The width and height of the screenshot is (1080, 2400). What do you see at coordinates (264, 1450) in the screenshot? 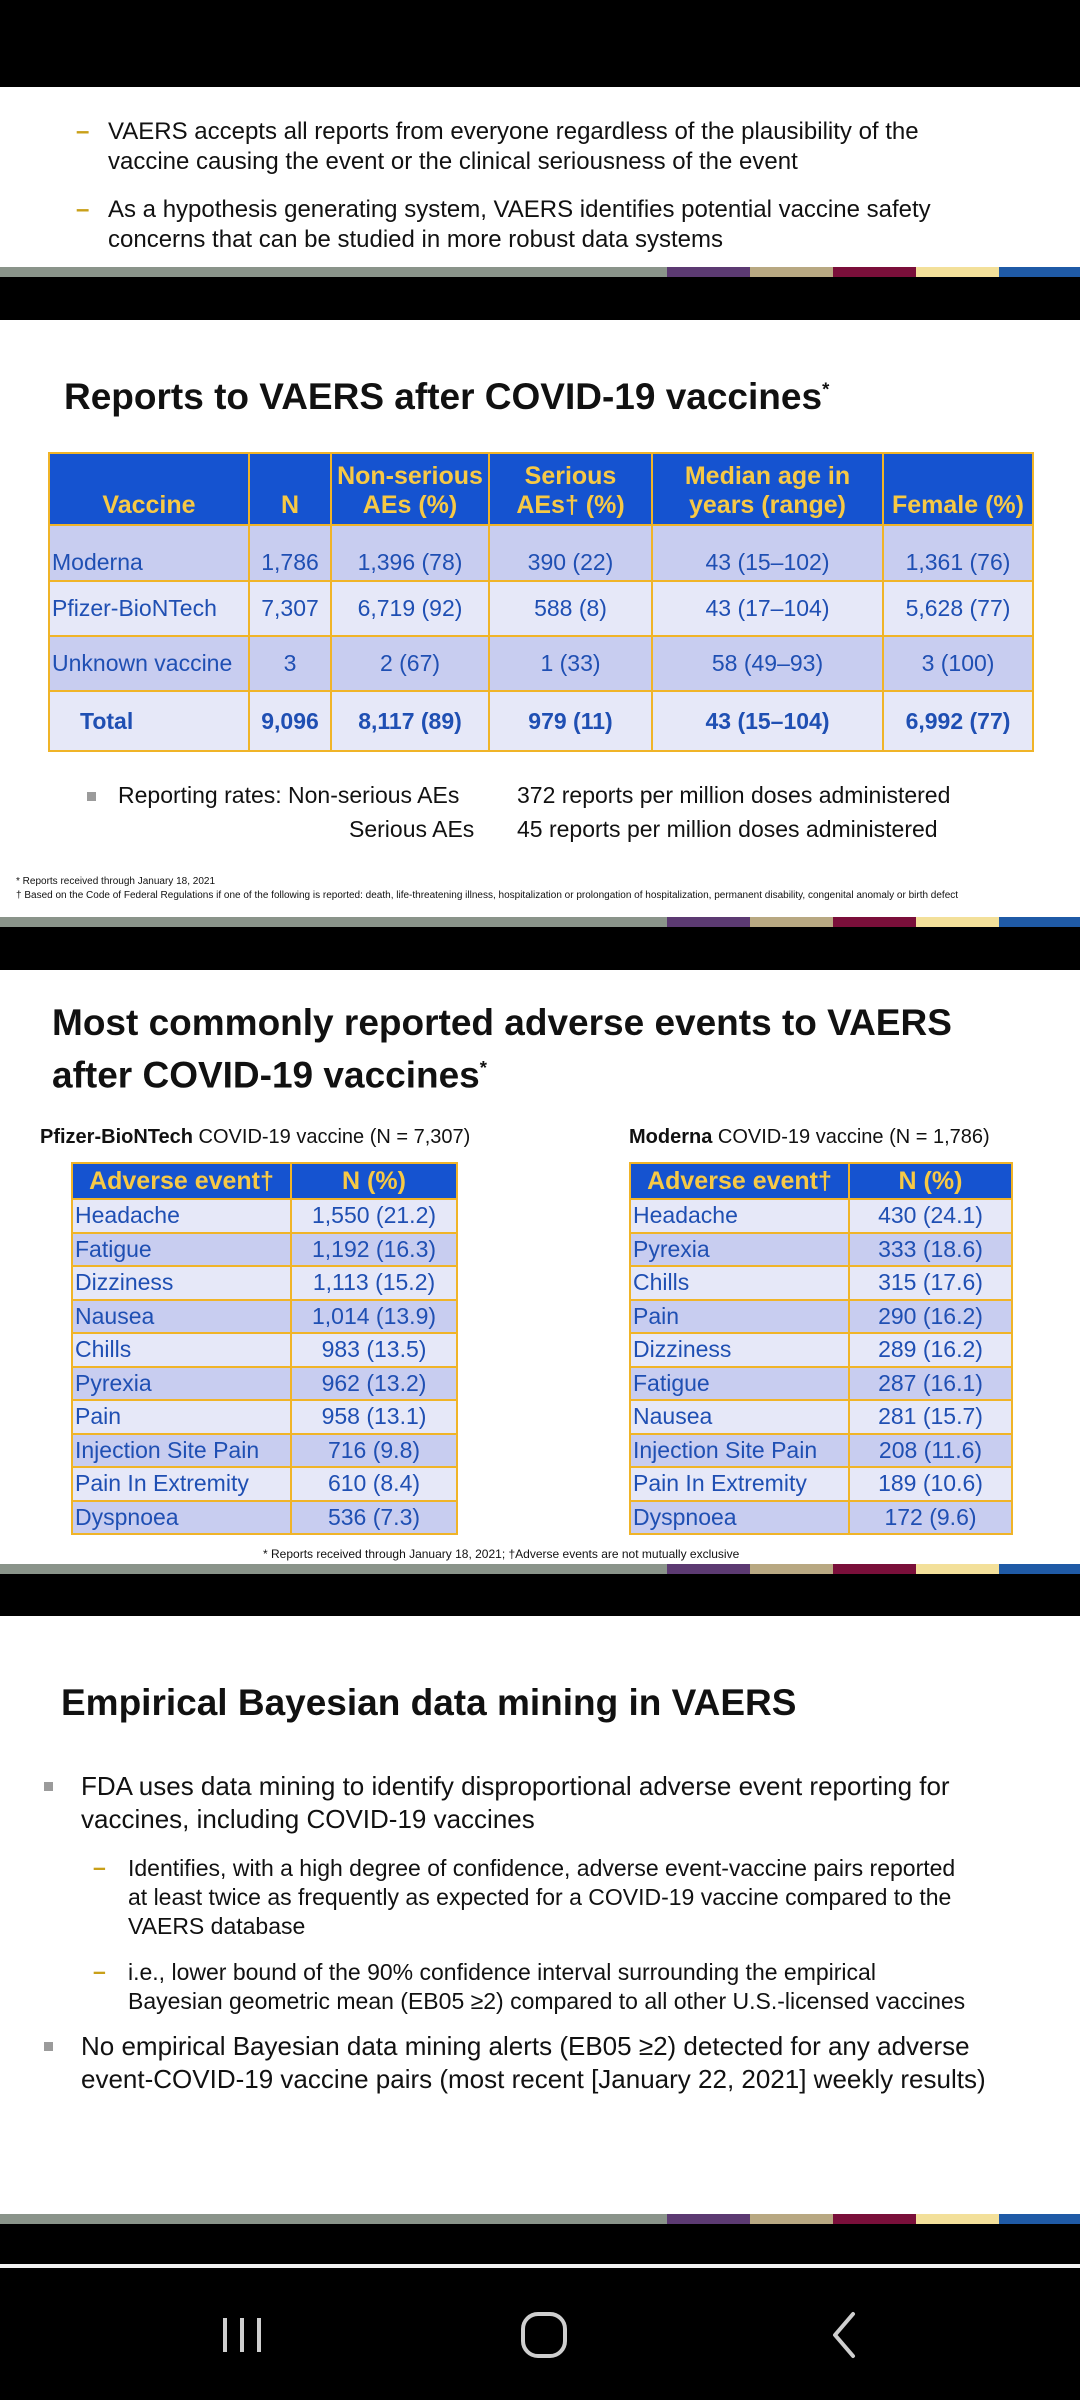
I see `table-row: Injection Site Pain 716 (9.8)` at bounding box center [264, 1450].